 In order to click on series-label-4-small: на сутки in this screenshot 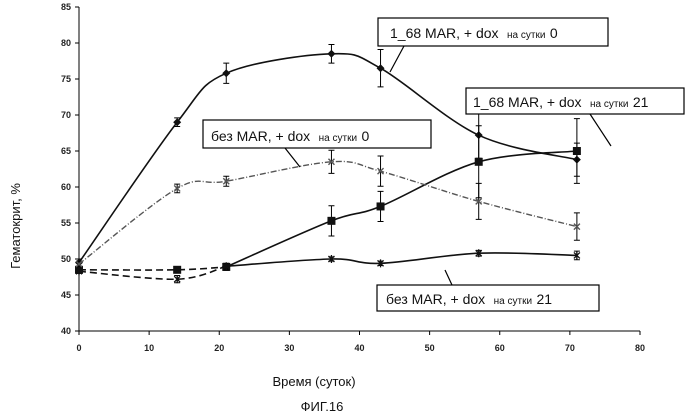, I will do `click(513, 301)`.